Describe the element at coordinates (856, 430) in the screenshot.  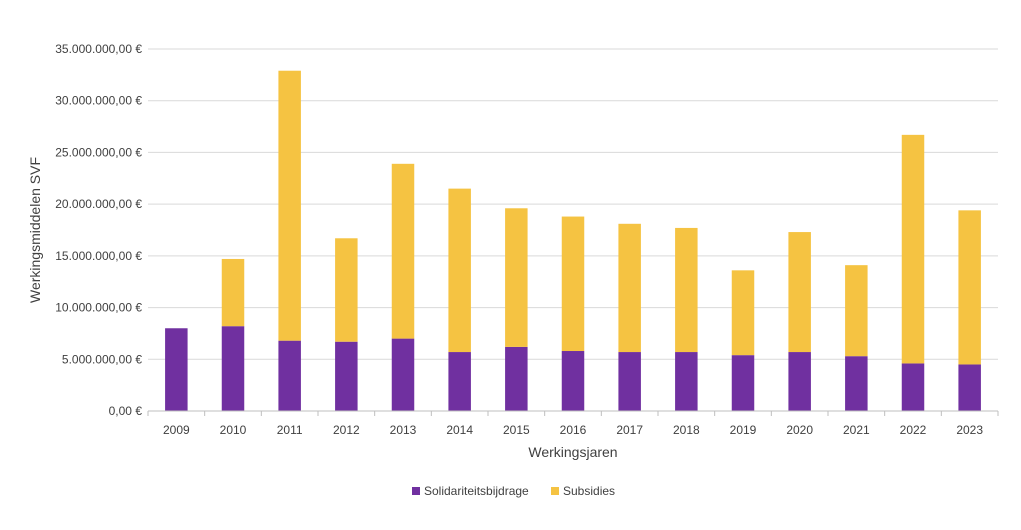
I see `x-tick-label: 2021` at that location.